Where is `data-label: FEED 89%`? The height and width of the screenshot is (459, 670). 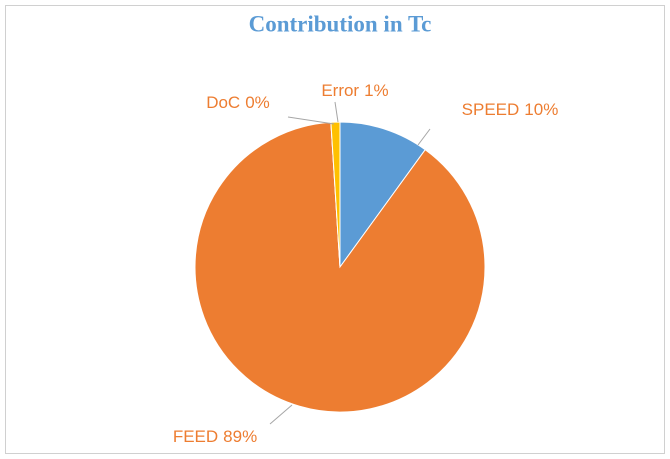
data-label: FEED 89% is located at coordinates (215, 436).